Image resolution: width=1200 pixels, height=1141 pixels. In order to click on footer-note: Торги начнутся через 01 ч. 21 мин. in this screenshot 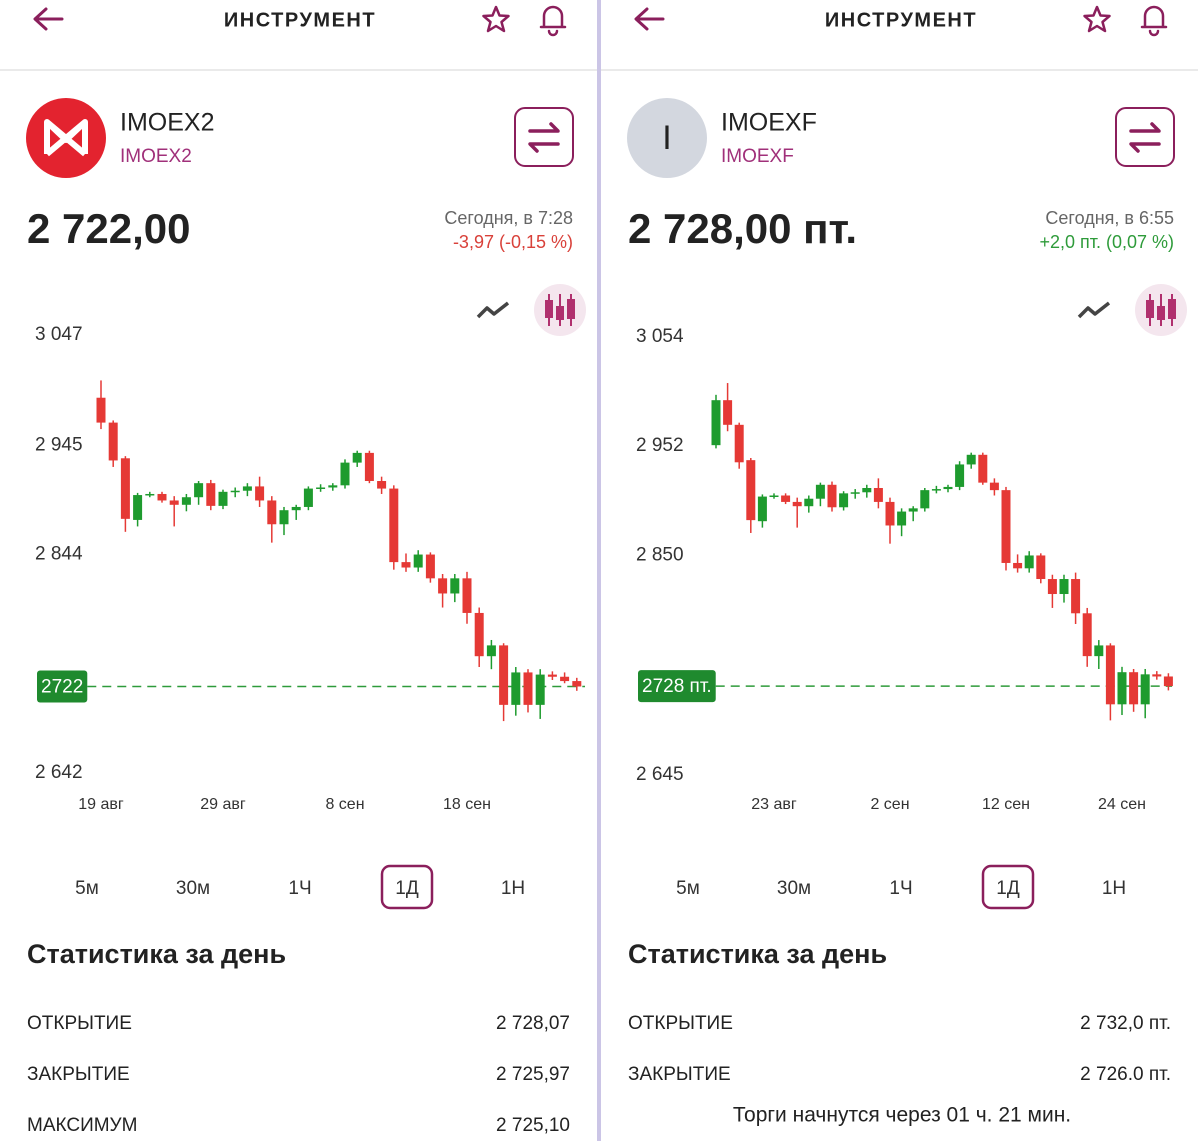, I will do `click(902, 1115)`.